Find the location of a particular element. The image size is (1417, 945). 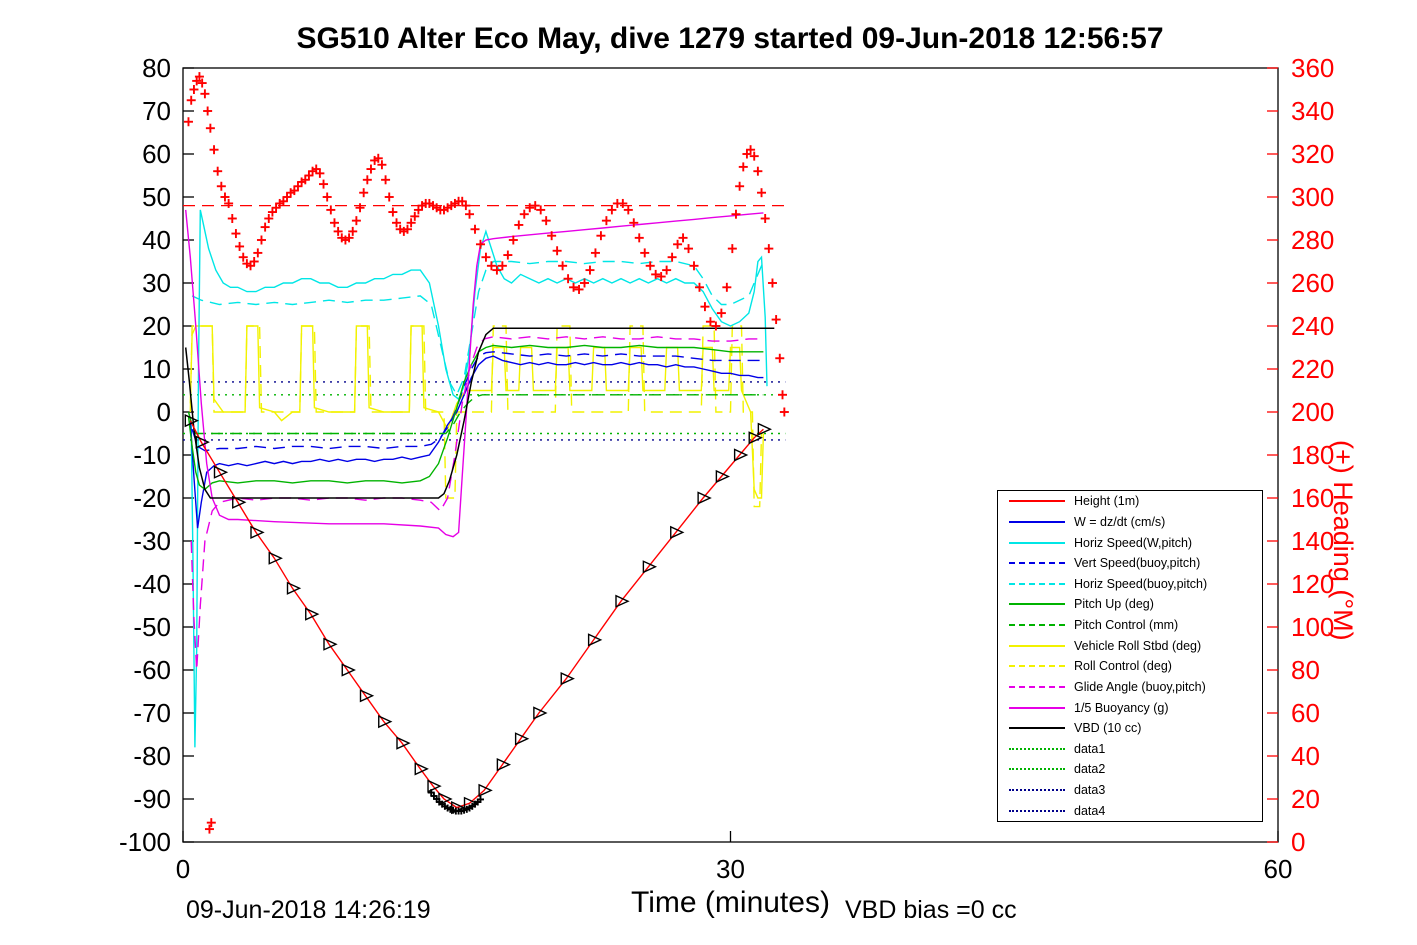

legend-entry-label: Height (1m) is located at coordinates (1107, 501).